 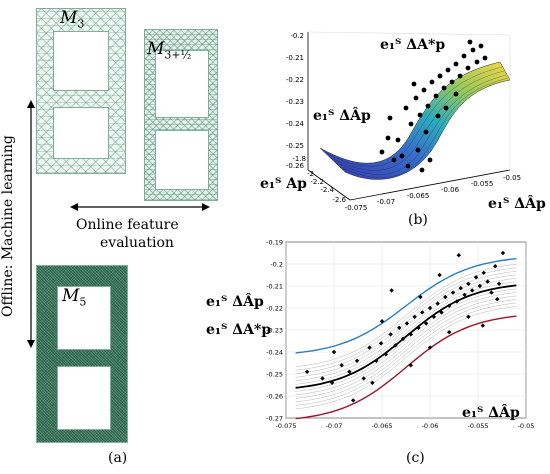 I want to click on surface-z-tick: -0.21, so click(x=295, y=58).